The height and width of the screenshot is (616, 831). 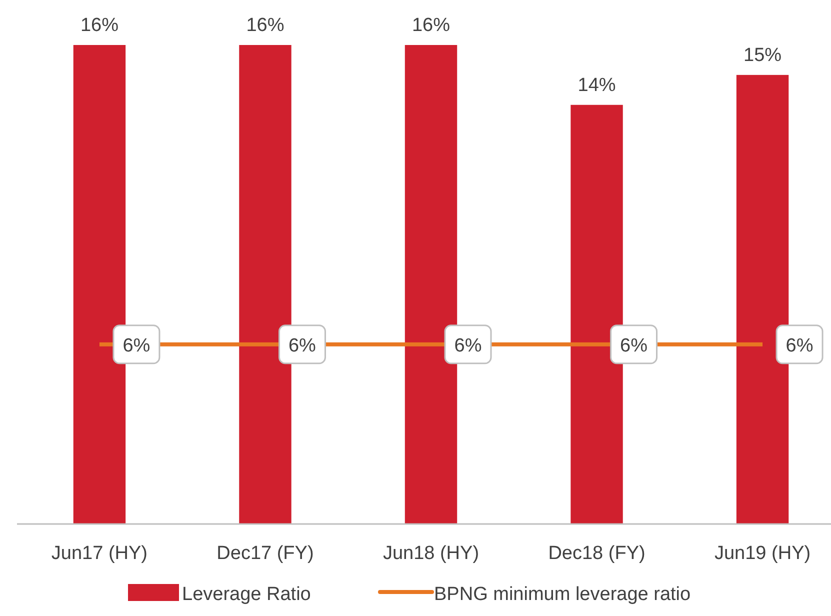 I want to click on x-tick-label: Jun19 (HY), so click(x=762, y=553).